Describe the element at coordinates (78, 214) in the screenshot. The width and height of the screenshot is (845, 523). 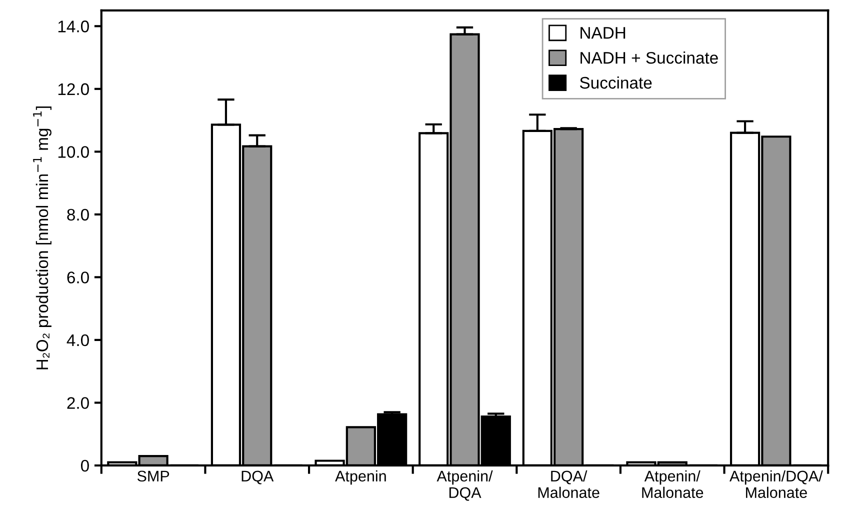
I see `y-tick-label: 8.0` at that location.